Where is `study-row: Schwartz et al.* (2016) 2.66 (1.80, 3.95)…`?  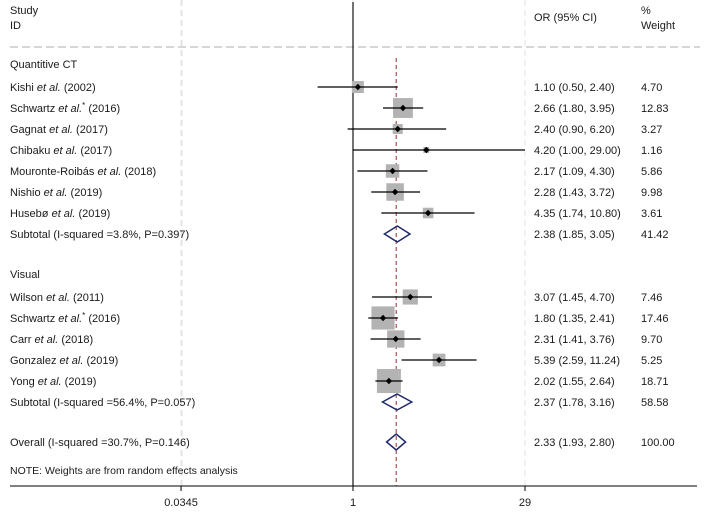 study-row: Schwartz et al.* (2016) 2.66 (1.80, 3.95)… is located at coordinates (339, 108).